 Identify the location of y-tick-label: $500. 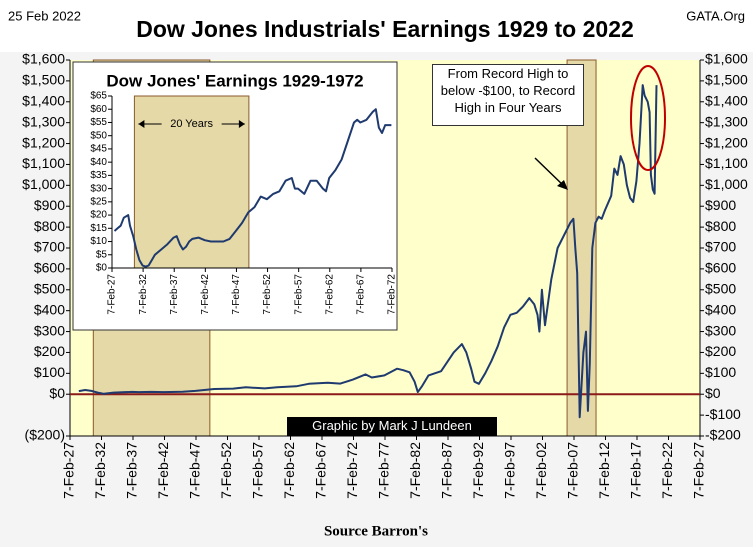
(49, 288).